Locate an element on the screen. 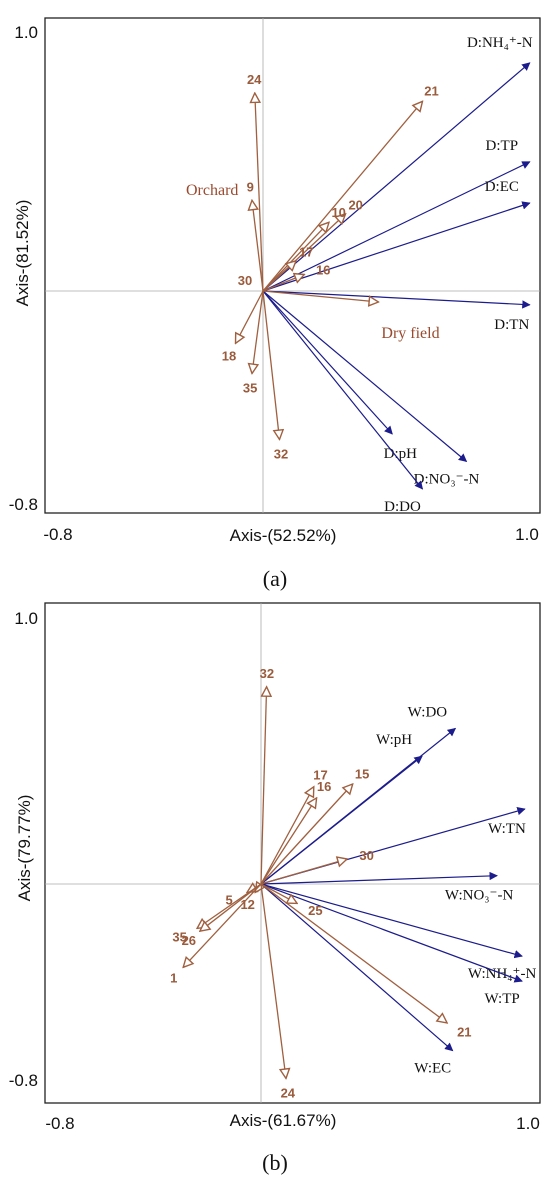 The height and width of the screenshot is (1188, 550). env-label-a-5: D:NO₃⁻-N is located at coordinates (447, 480).